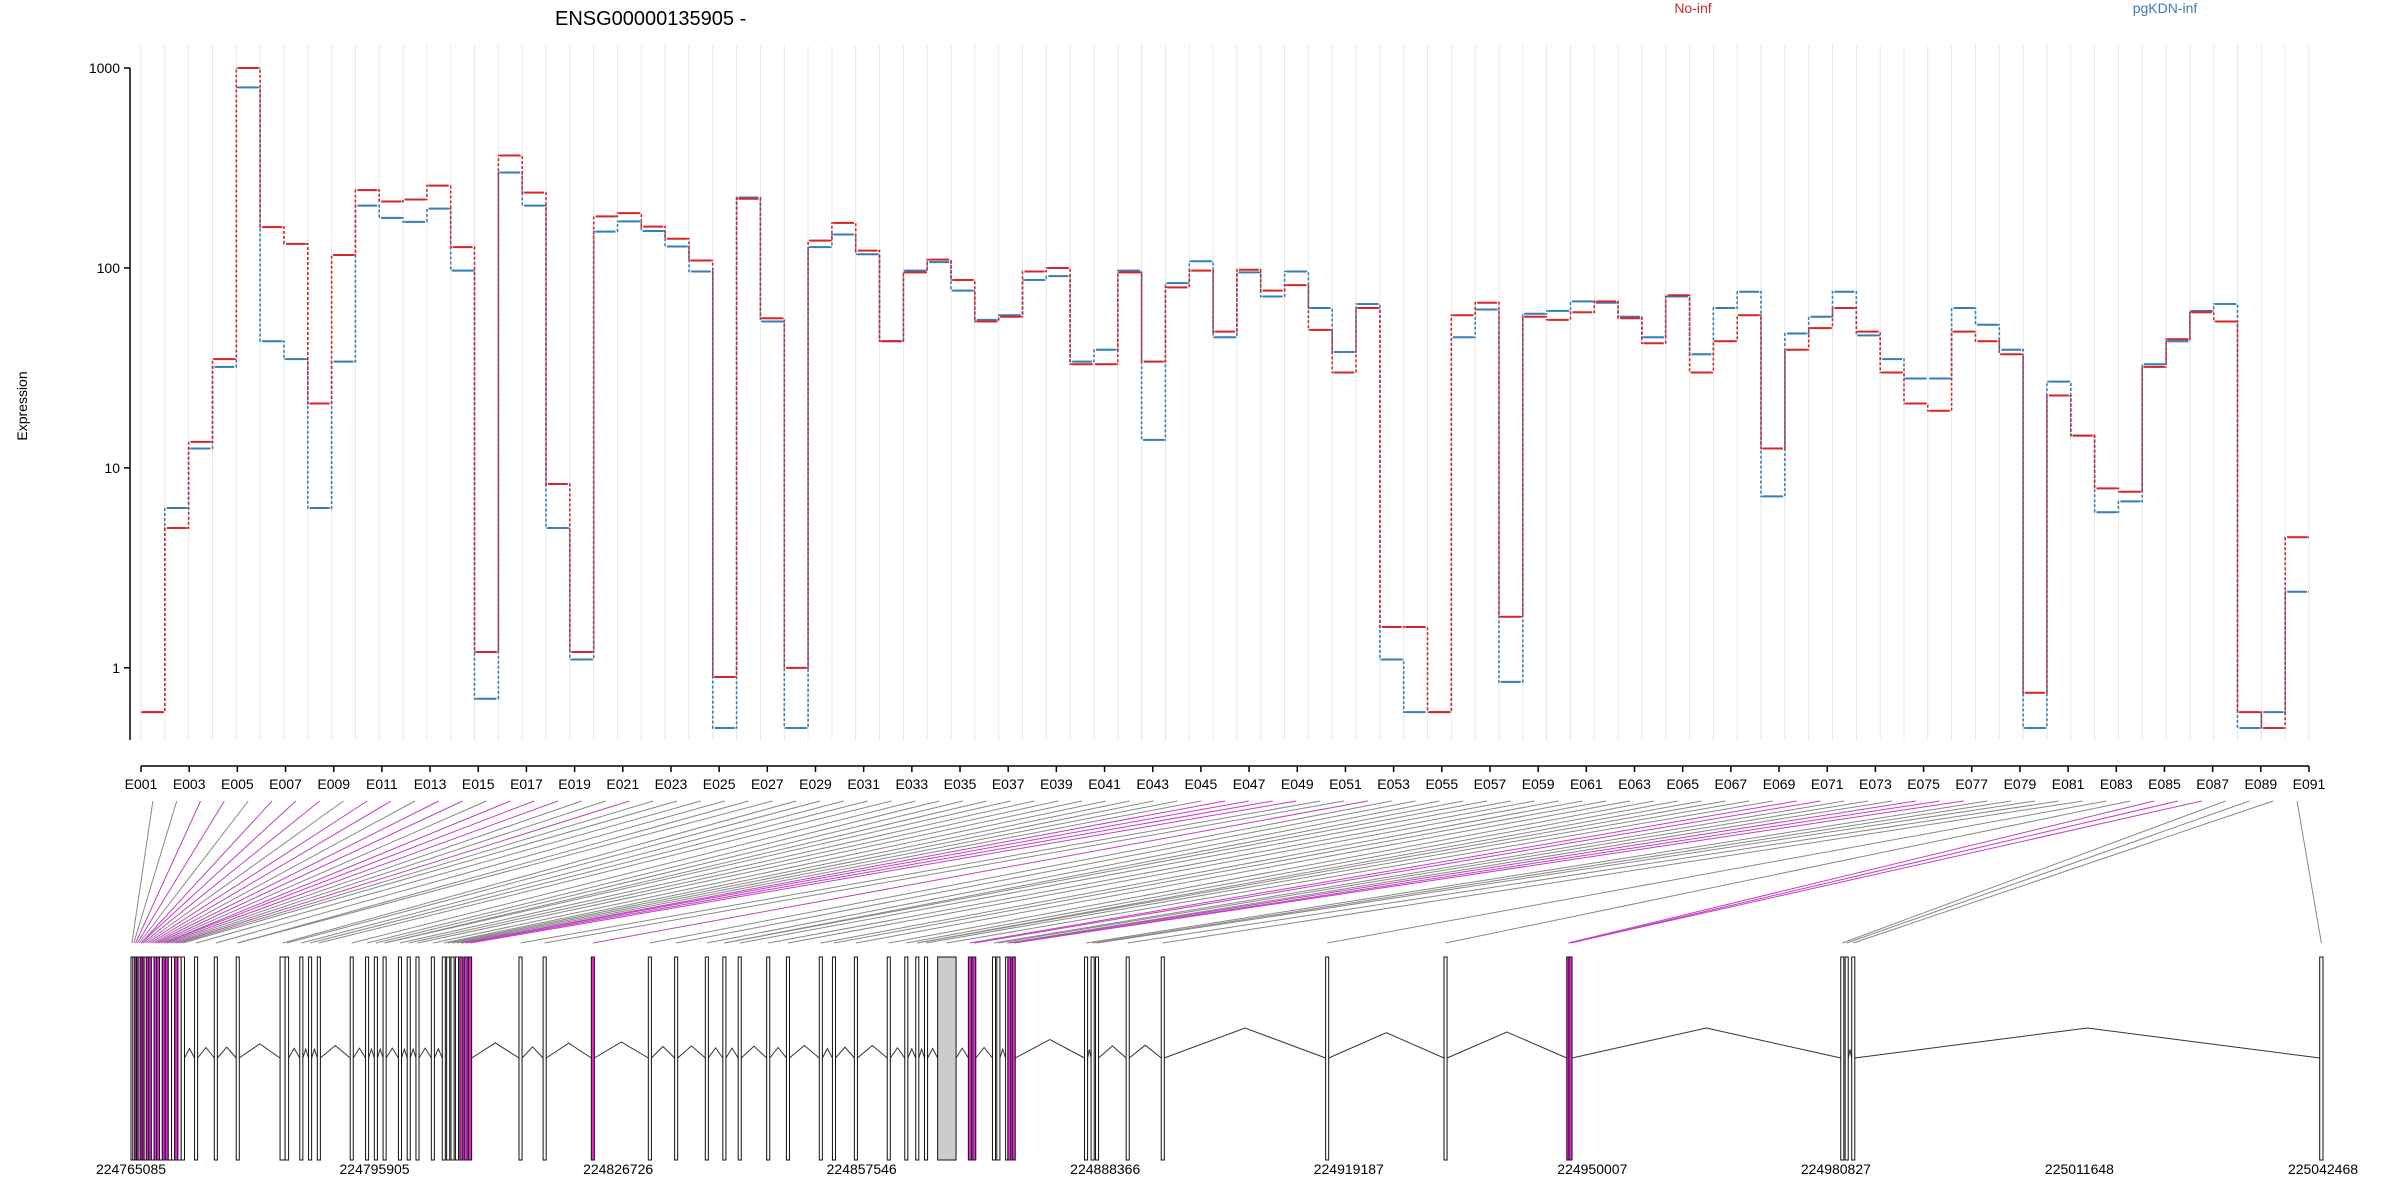 The image size is (2400, 1200). Describe the element at coordinates (1201, 784) in the screenshot. I see `x-tick-label: E045` at that location.